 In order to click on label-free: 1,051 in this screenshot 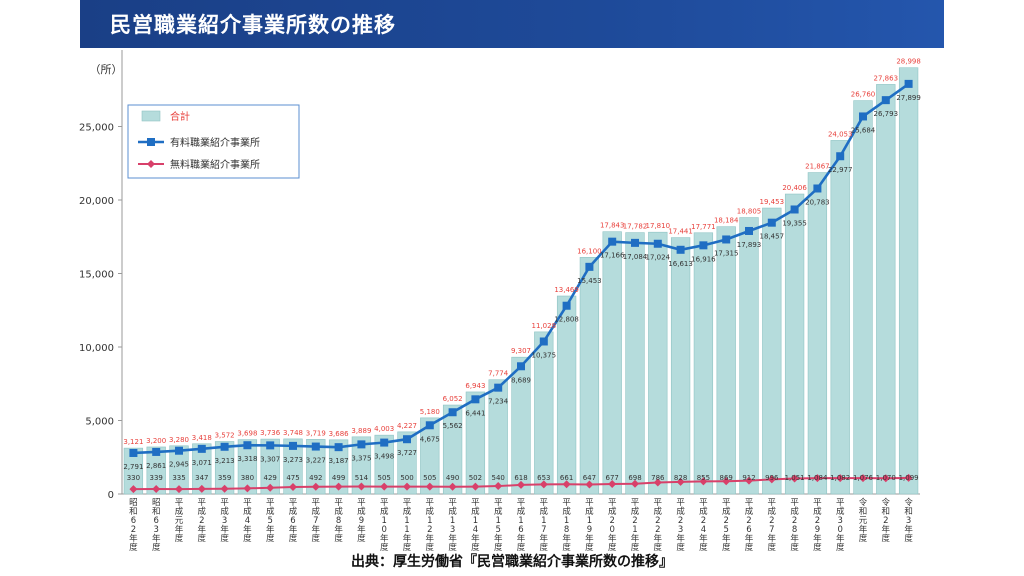, I will do `click(795, 478)`.